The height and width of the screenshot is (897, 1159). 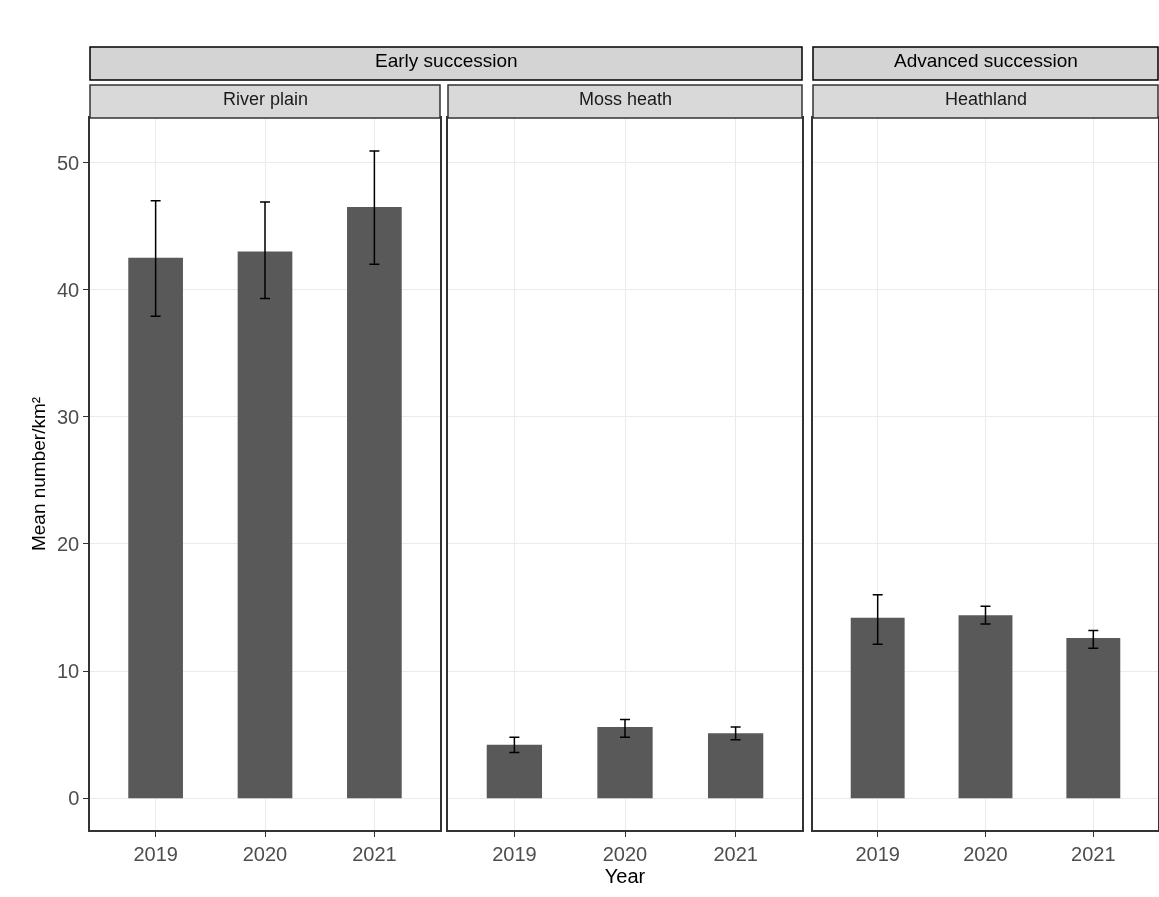 What do you see at coordinates (68, 162) in the screenshot?
I see `y-tick-label: 50` at bounding box center [68, 162].